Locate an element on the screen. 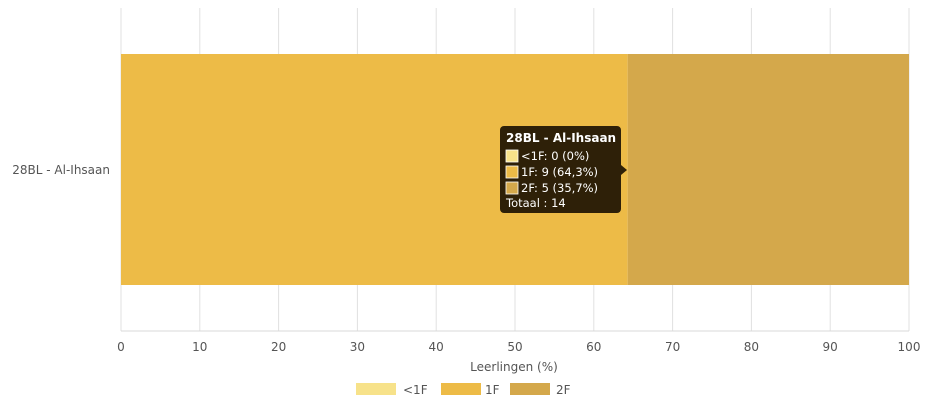  legend-label-1F: 1F is located at coordinates (492, 390).